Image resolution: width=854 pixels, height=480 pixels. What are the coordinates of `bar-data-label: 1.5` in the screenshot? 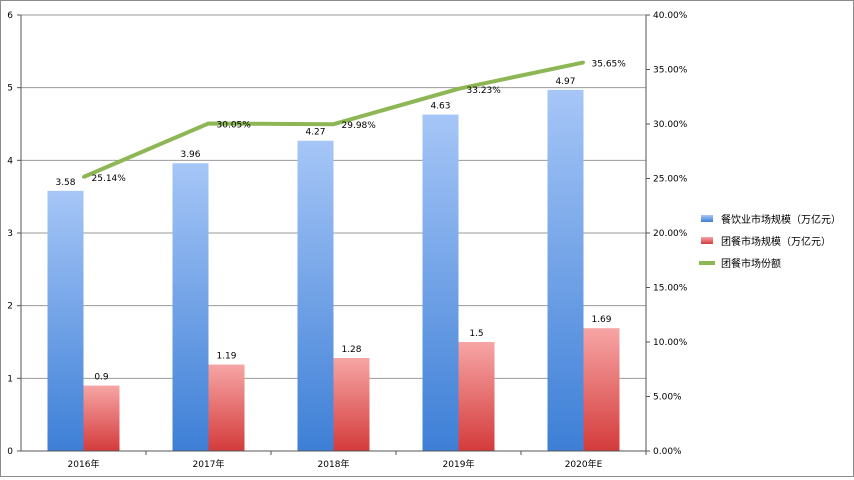 It's located at (476, 334).